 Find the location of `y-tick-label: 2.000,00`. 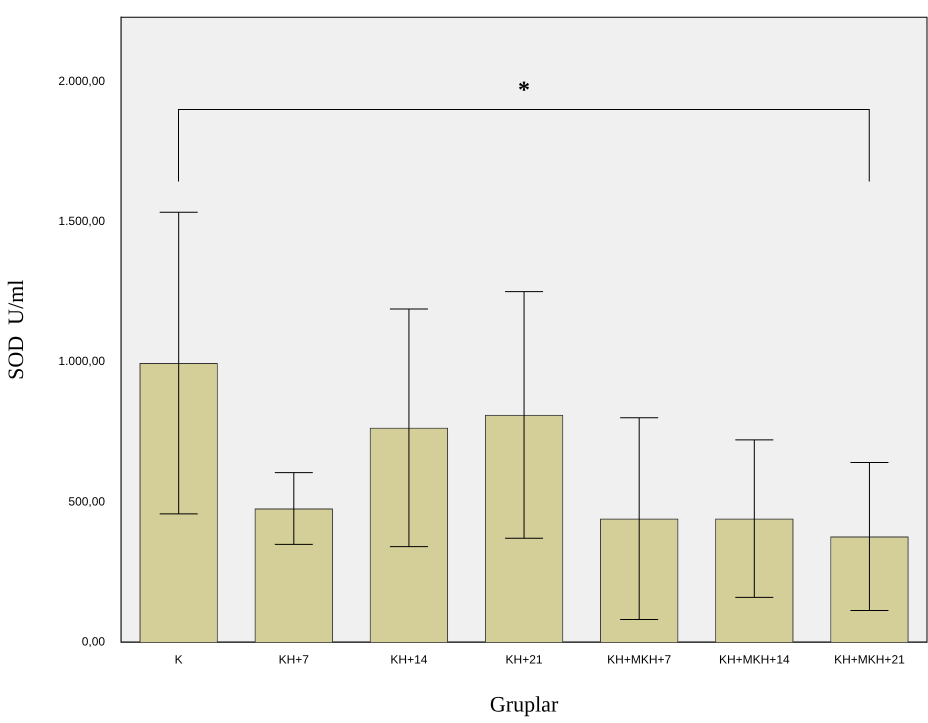

y-tick-label: 2.000,00 is located at coordinates (82, 81).